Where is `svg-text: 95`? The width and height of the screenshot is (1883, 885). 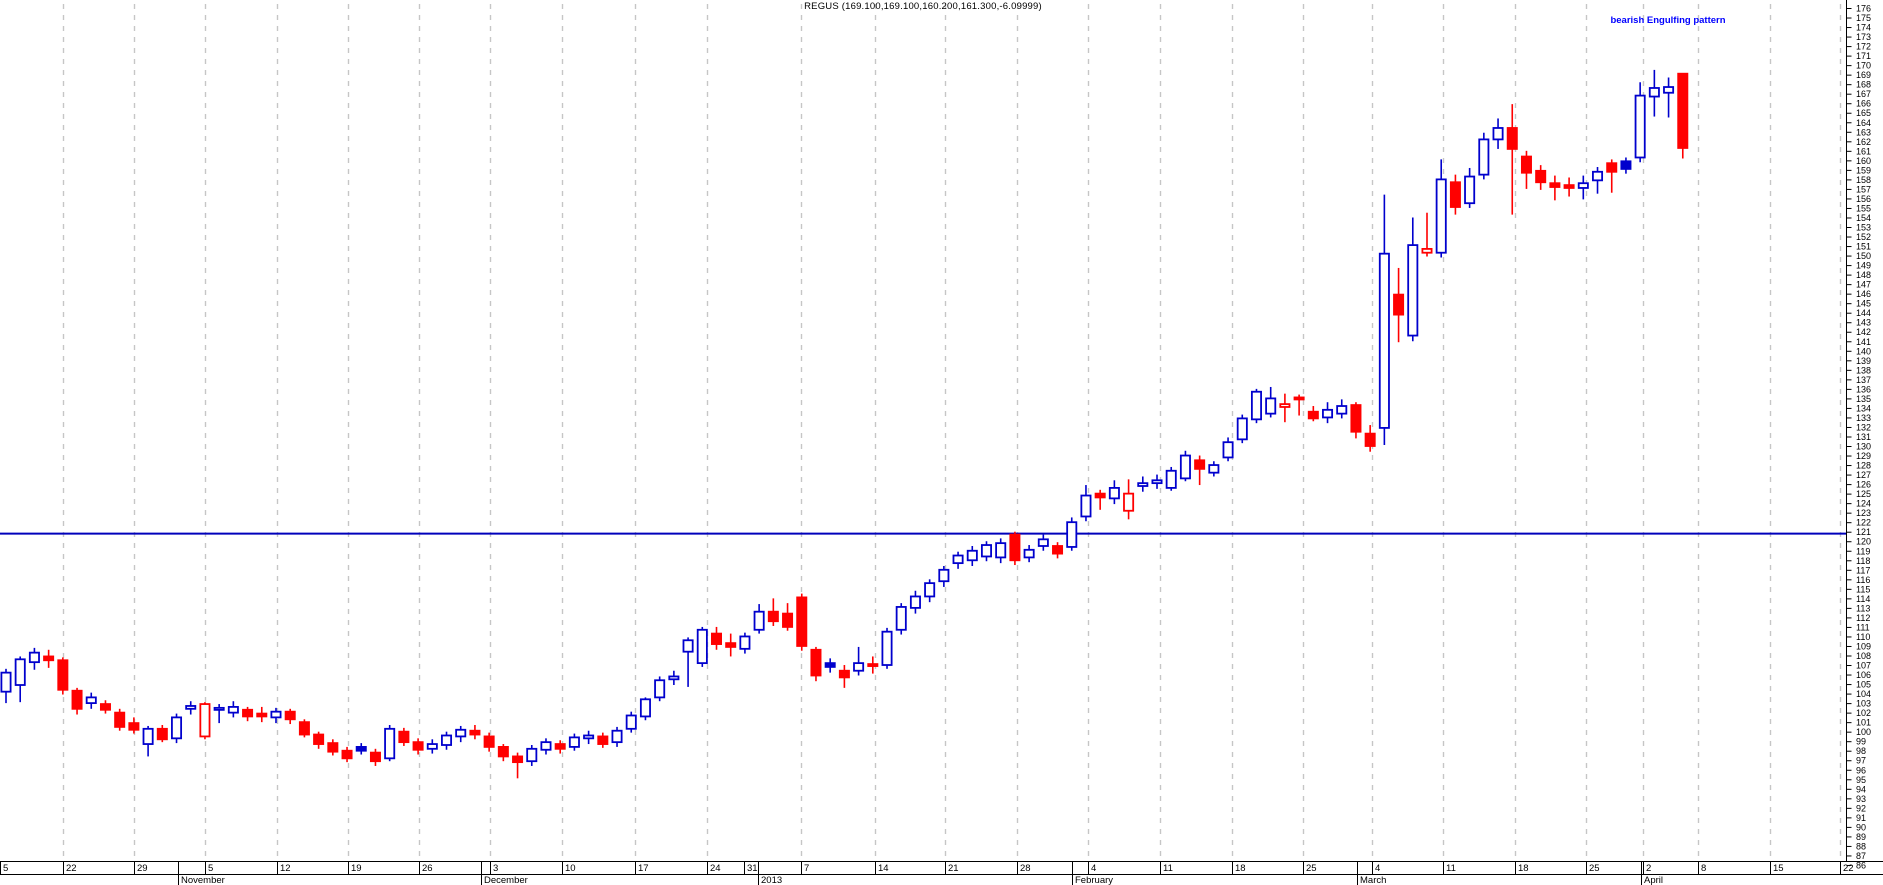 svg-text: 95 is located at coordinates (1861, 780).